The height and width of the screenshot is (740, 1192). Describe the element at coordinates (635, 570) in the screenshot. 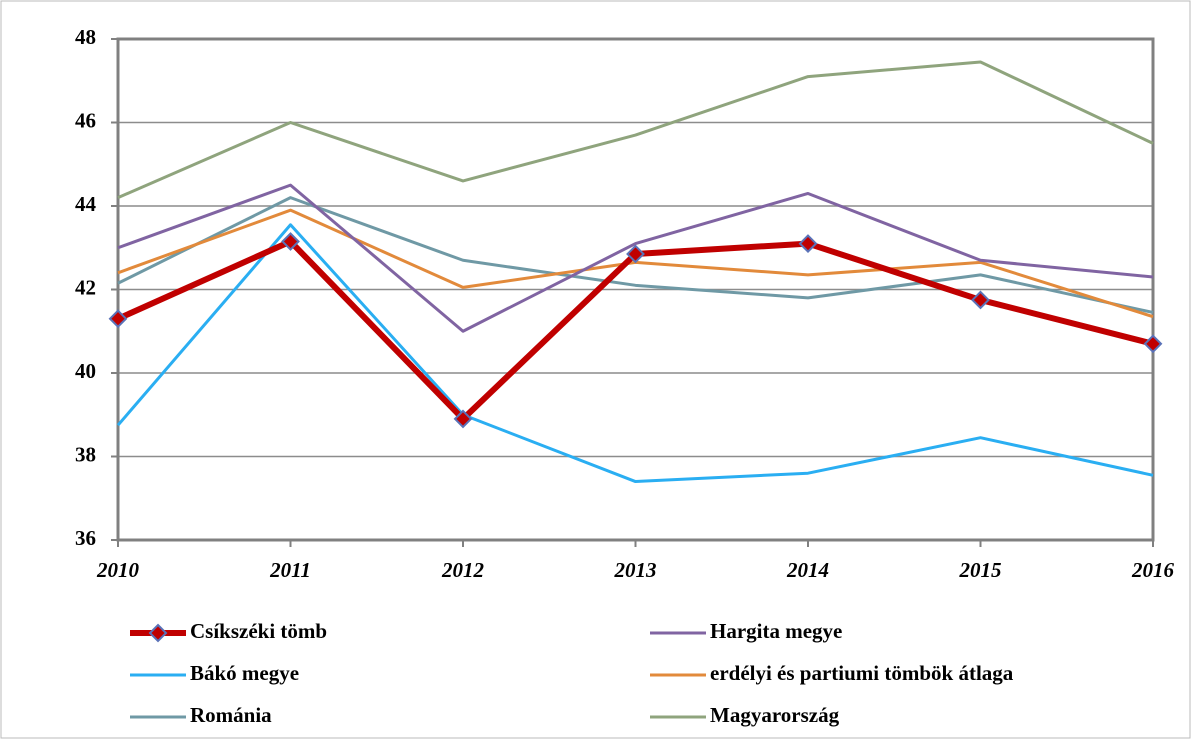

I see `x-tick-label: 2013` at that location.